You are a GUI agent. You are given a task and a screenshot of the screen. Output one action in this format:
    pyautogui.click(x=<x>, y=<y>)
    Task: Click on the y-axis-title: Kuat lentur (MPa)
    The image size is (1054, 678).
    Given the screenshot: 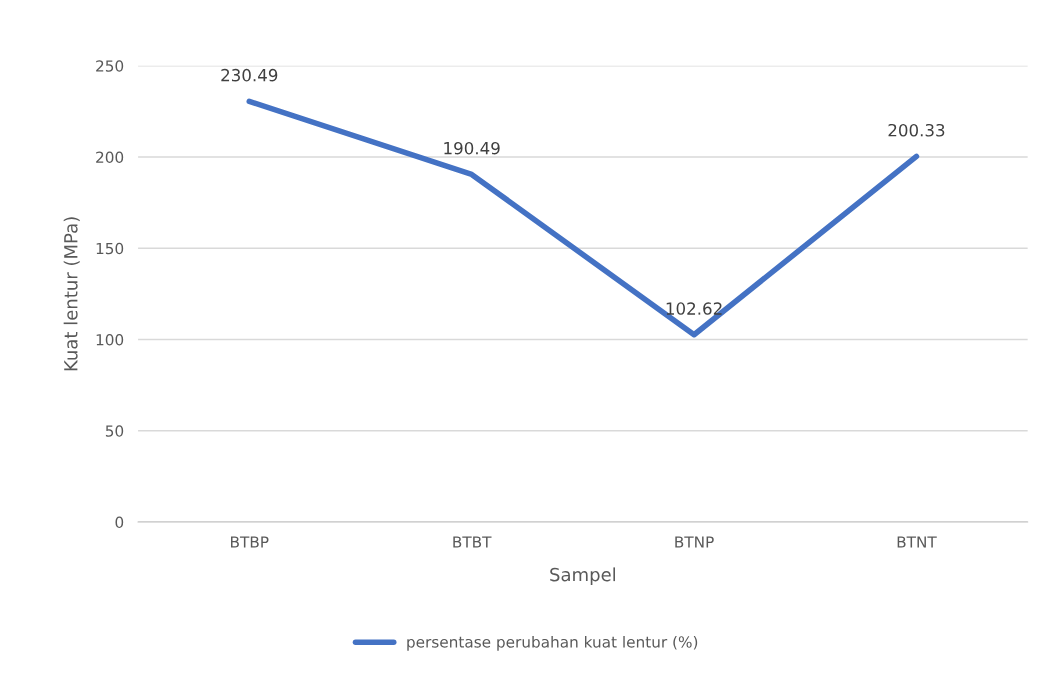 What is the action you would take?
    pyautogui.click(x=71, y=294)
    